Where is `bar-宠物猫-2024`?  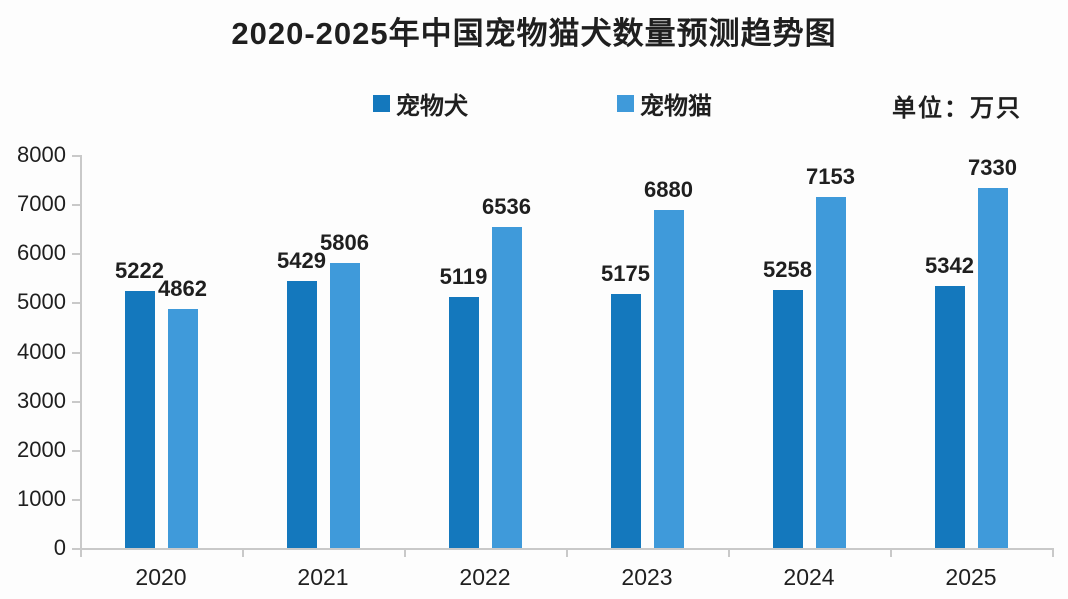 bar-宠物猫-2024 is located at coordinates (830, 372).